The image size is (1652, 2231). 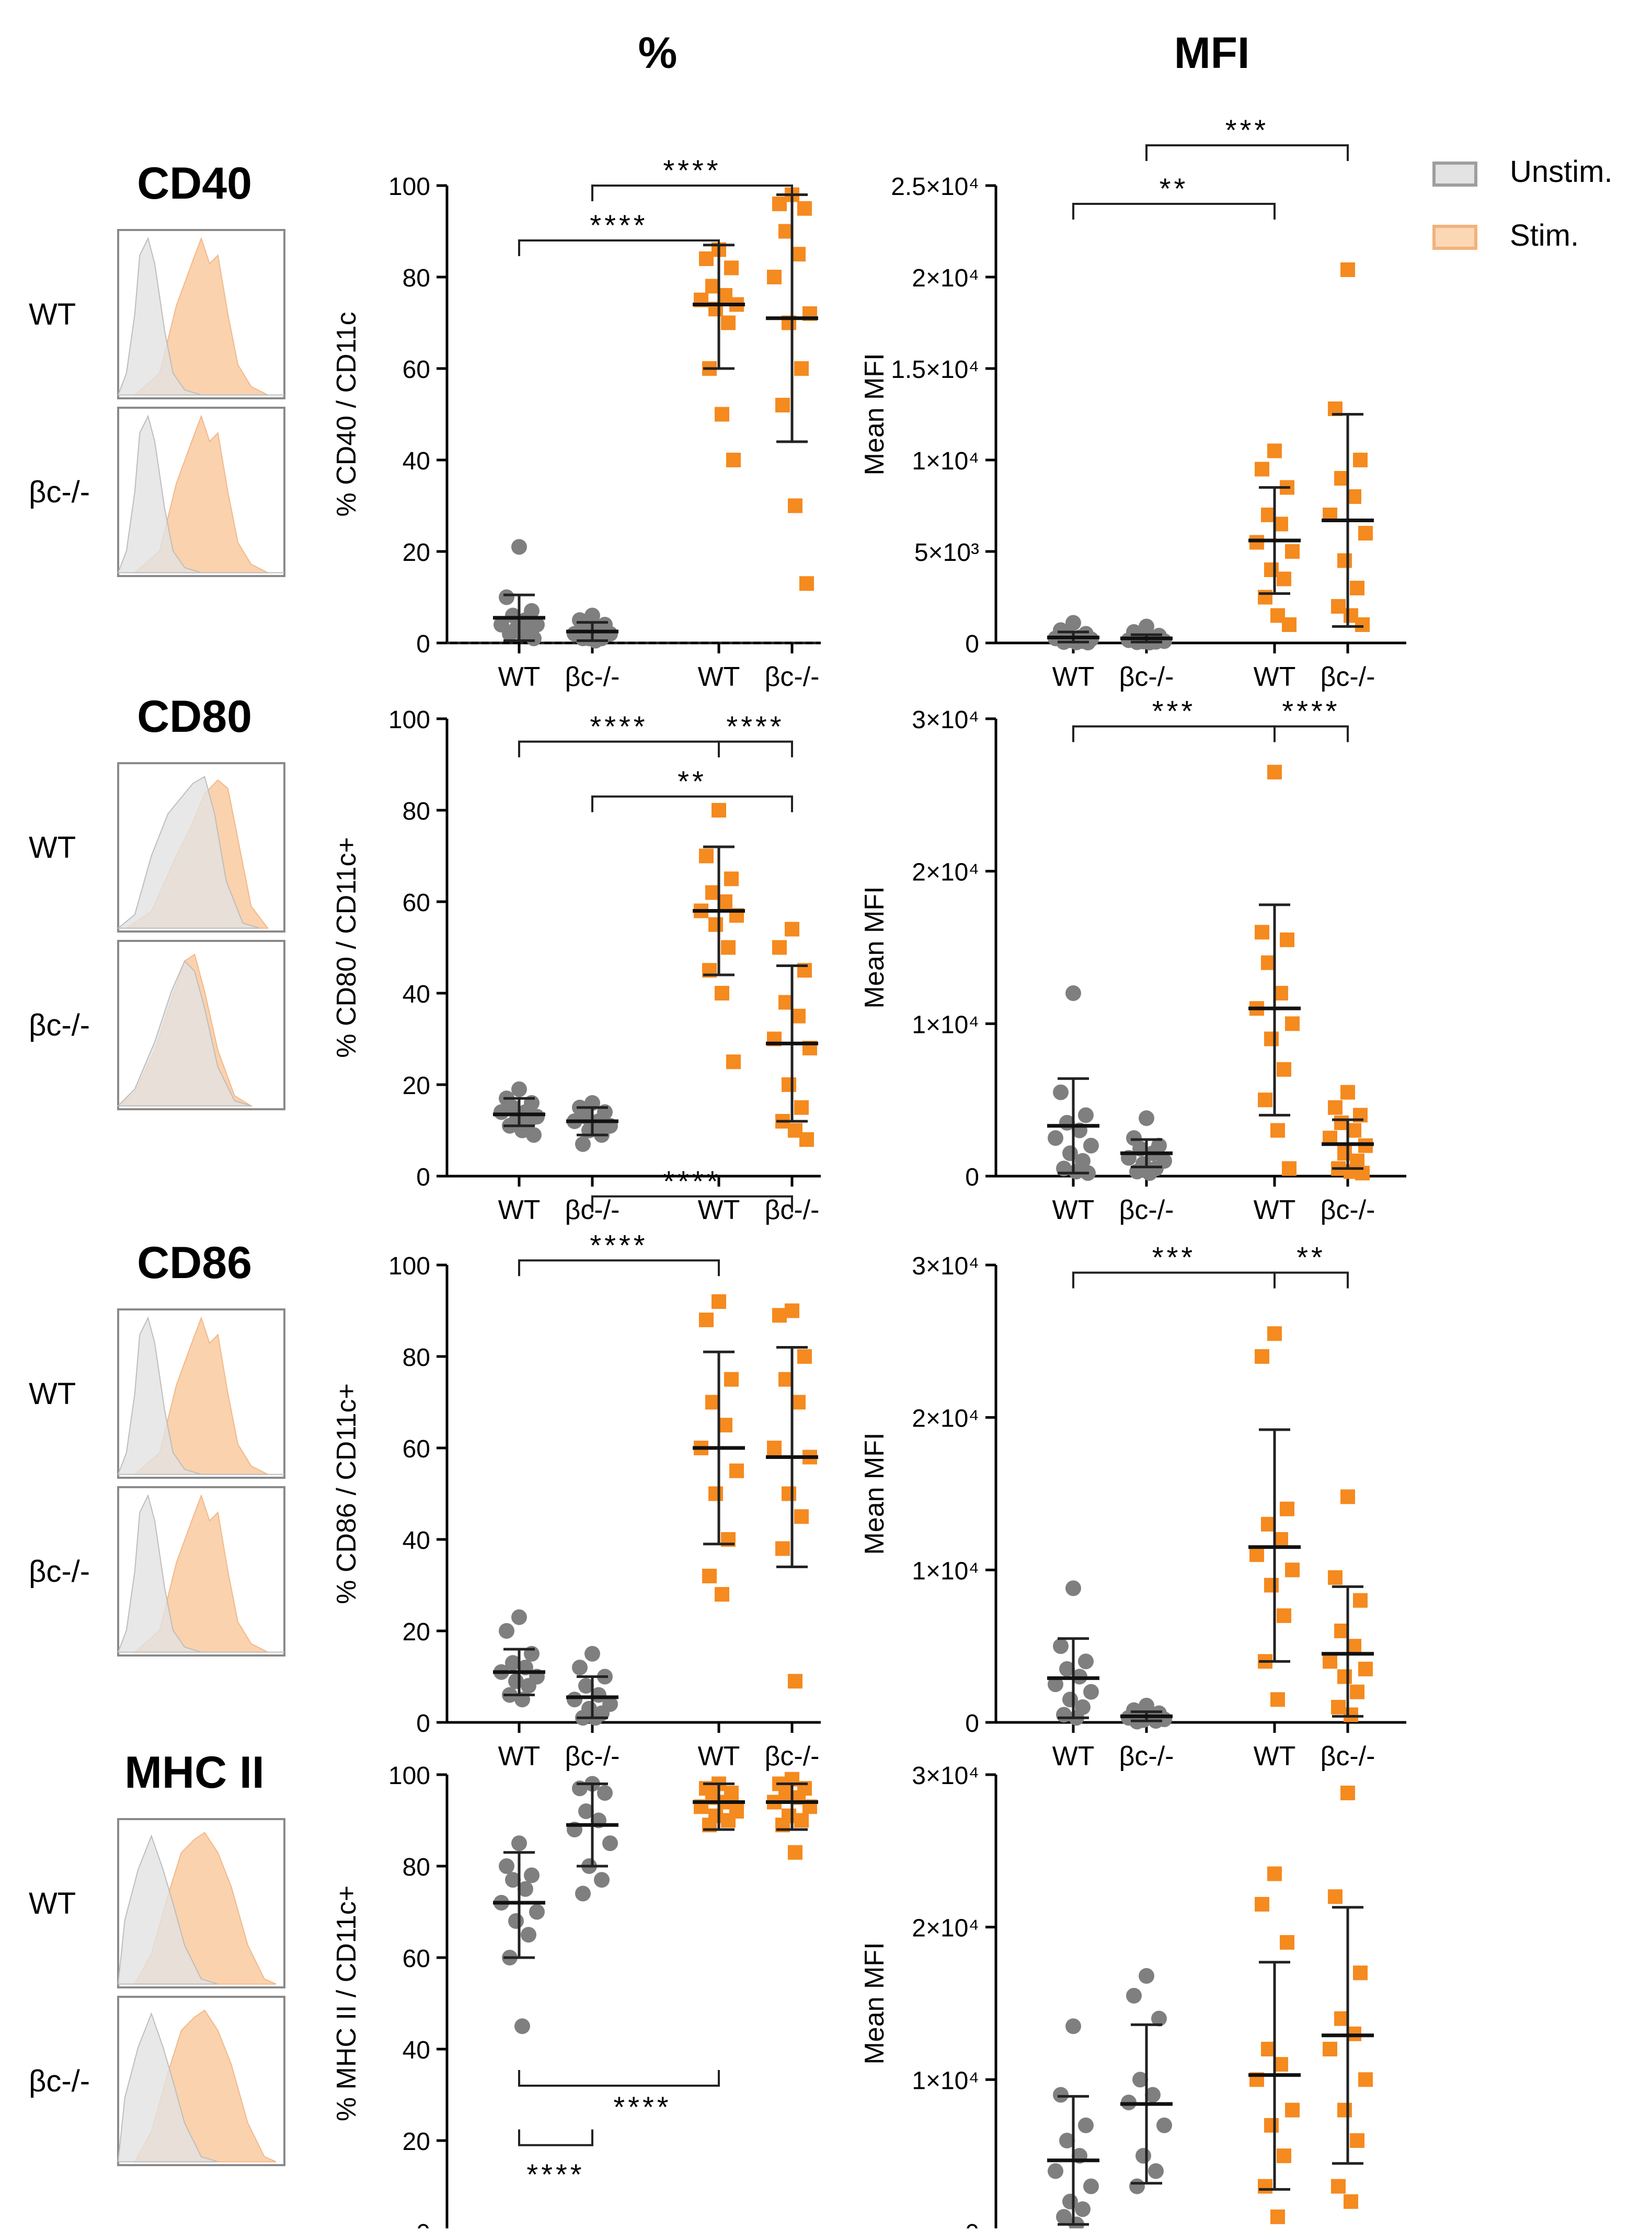 I want to click on significance-label: ****, so click(x=692, y=170).